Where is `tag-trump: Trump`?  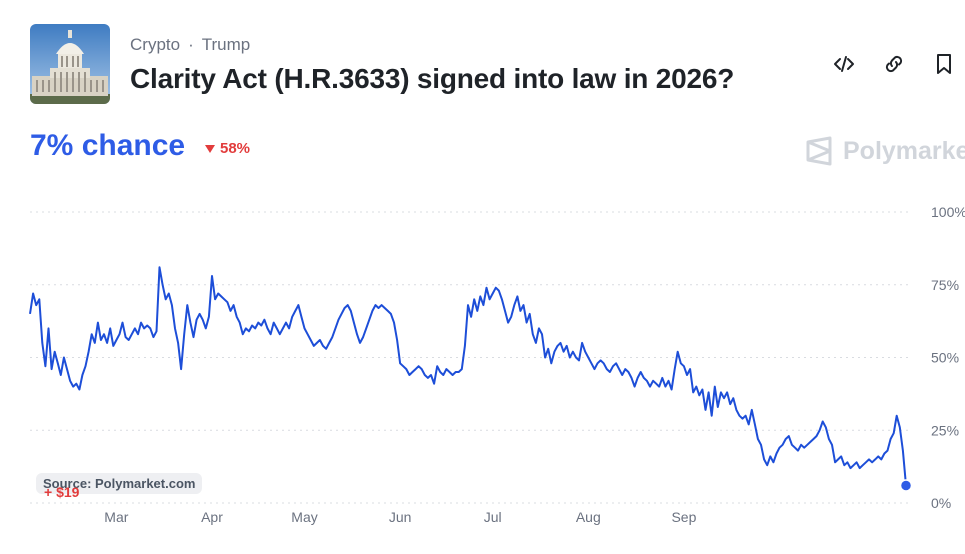
tag-trump: Trump is located at coordinates (226, 44).